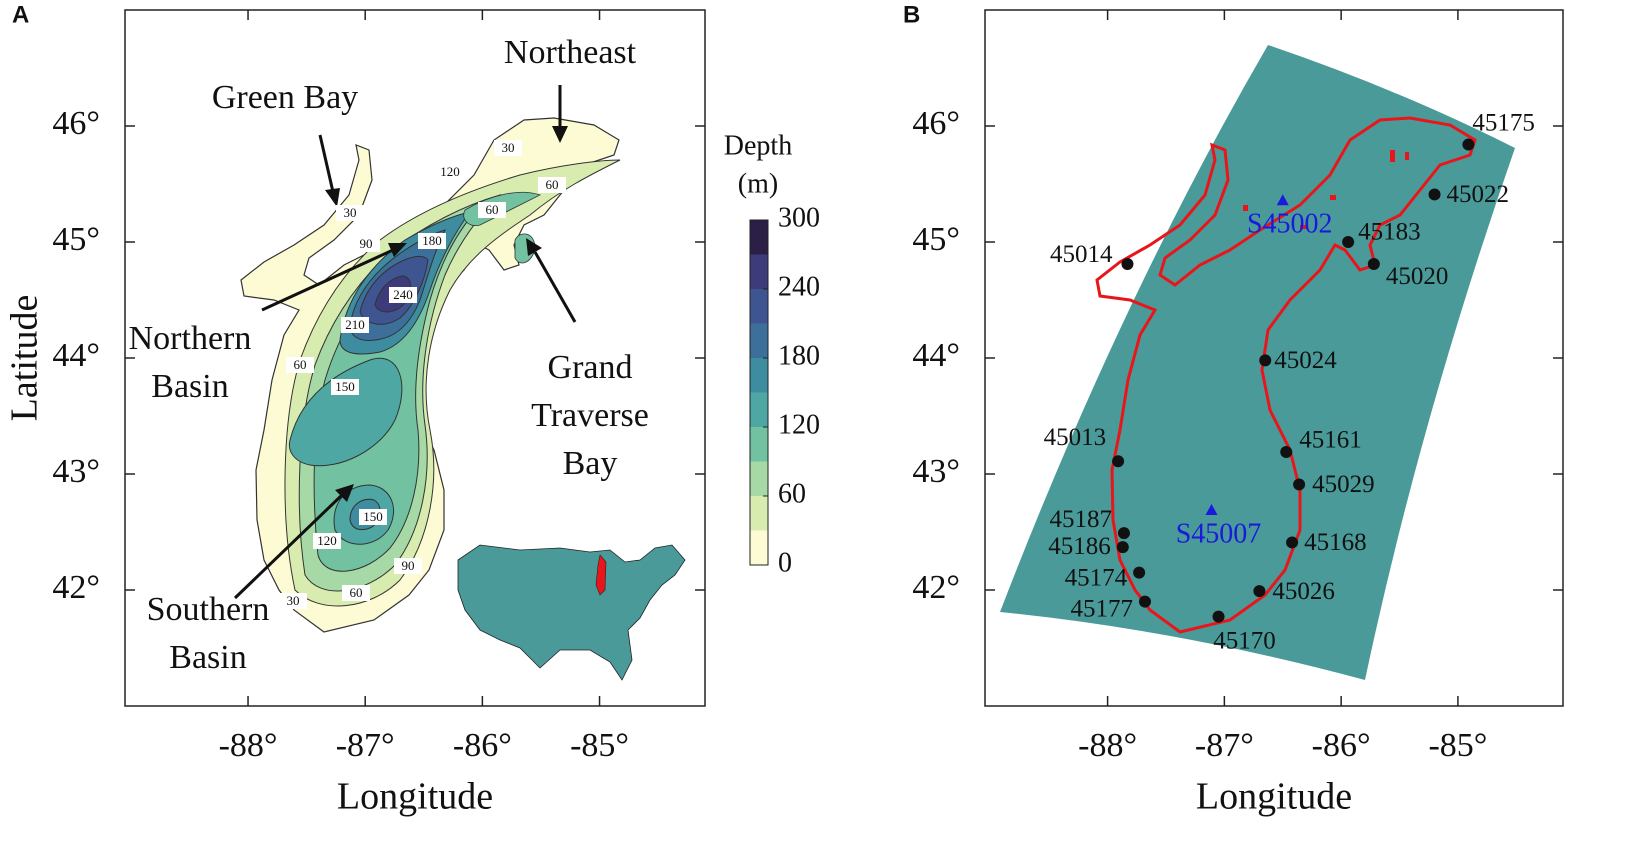 Image resolution: width=1650 pixels, height=867 pixels. What do you see at coordinates (570, 52) in the screenshot?
I see `annotation: Northeast` at bounding box center [570, 52].